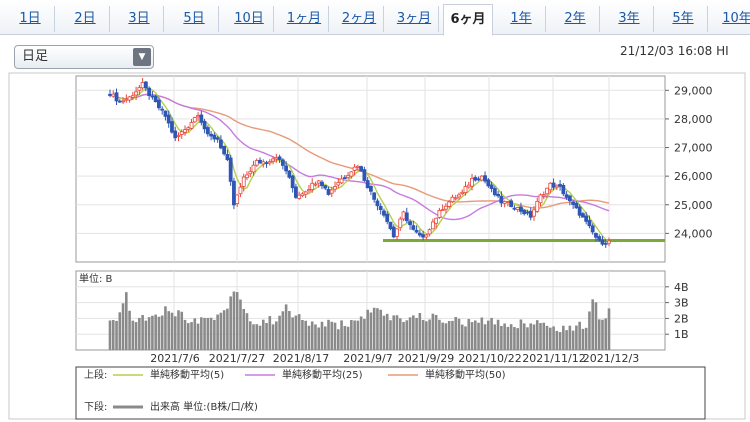 This screenshot has width=750, height=422. Describe the element at coordinates (414, 19) in the screenshot. I see `tab-7: 3ヶ月` at that location.